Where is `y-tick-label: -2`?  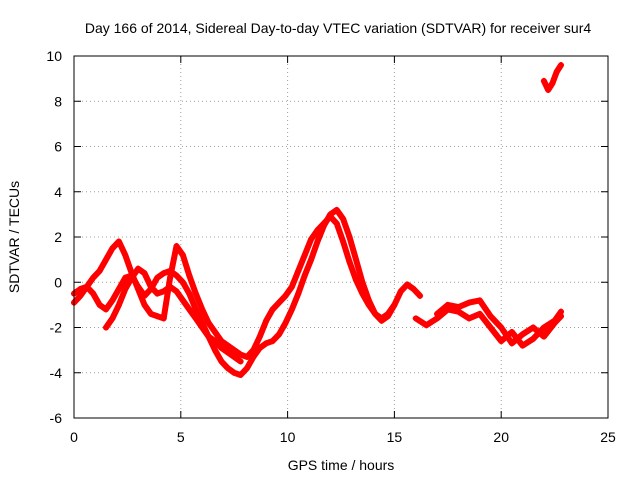
y-tick-label: -2 is located at coordinates (56, 328).